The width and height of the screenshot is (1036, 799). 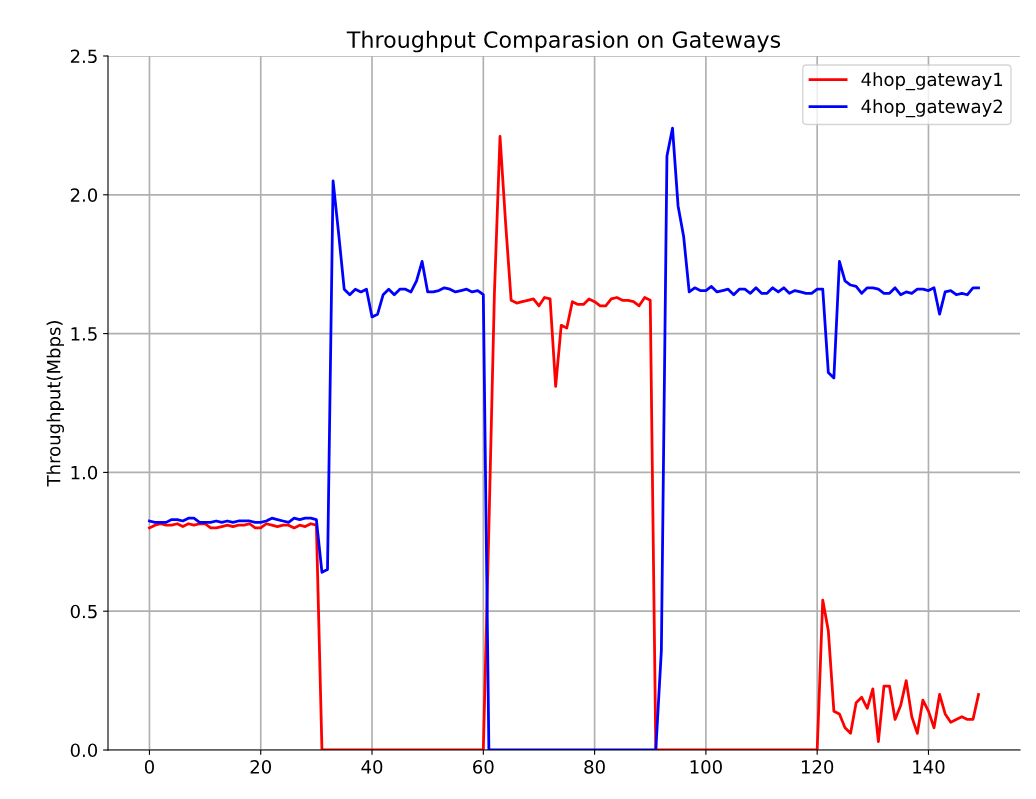 I want to click on x-tick-label: 60, so click(x=483, y=767).